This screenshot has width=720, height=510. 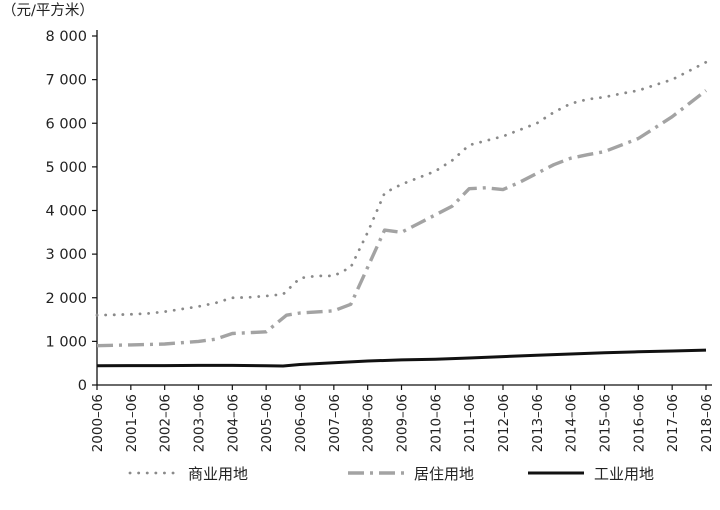 What do you see at coordinates (132, 423) in the screenshot?
I see `x-tick-label: 2001–06` at bounding box center [132, 423].